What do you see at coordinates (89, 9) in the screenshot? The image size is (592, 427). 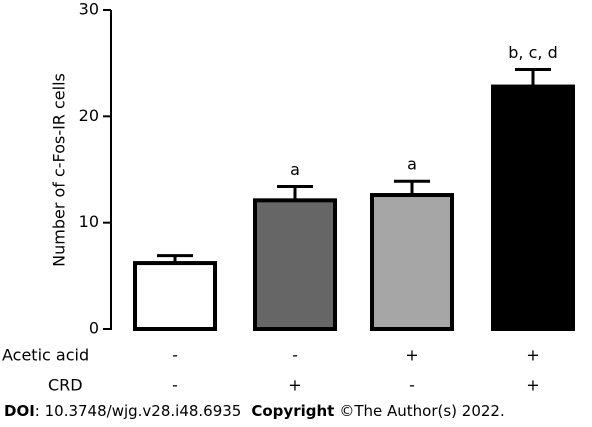 I see `y-tick-label: 30` at bounding box center [89, 9].